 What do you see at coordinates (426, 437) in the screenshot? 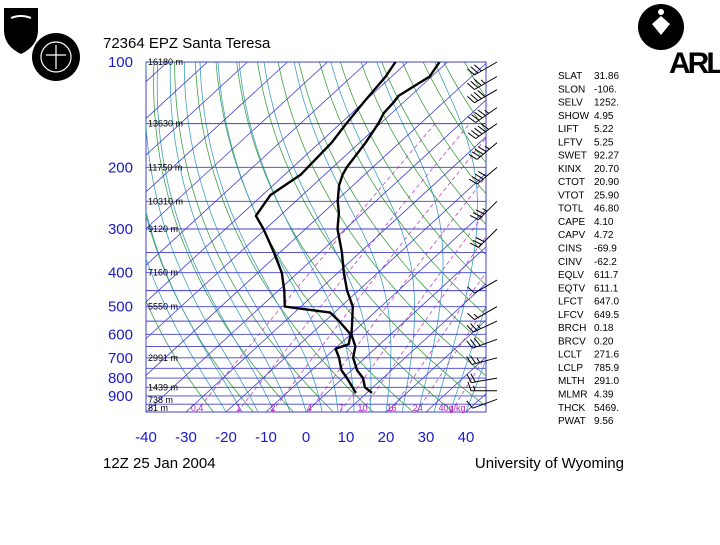
I see `temperature-tick-label: 30` at bounding box center [426, 437].